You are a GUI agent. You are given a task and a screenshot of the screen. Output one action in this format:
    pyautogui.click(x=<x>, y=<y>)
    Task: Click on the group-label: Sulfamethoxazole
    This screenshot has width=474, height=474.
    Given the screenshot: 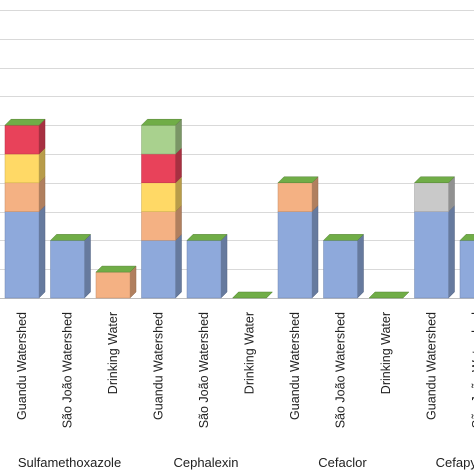 What is the action you would take?
    pyautogui.click(x=69, y=462)
    